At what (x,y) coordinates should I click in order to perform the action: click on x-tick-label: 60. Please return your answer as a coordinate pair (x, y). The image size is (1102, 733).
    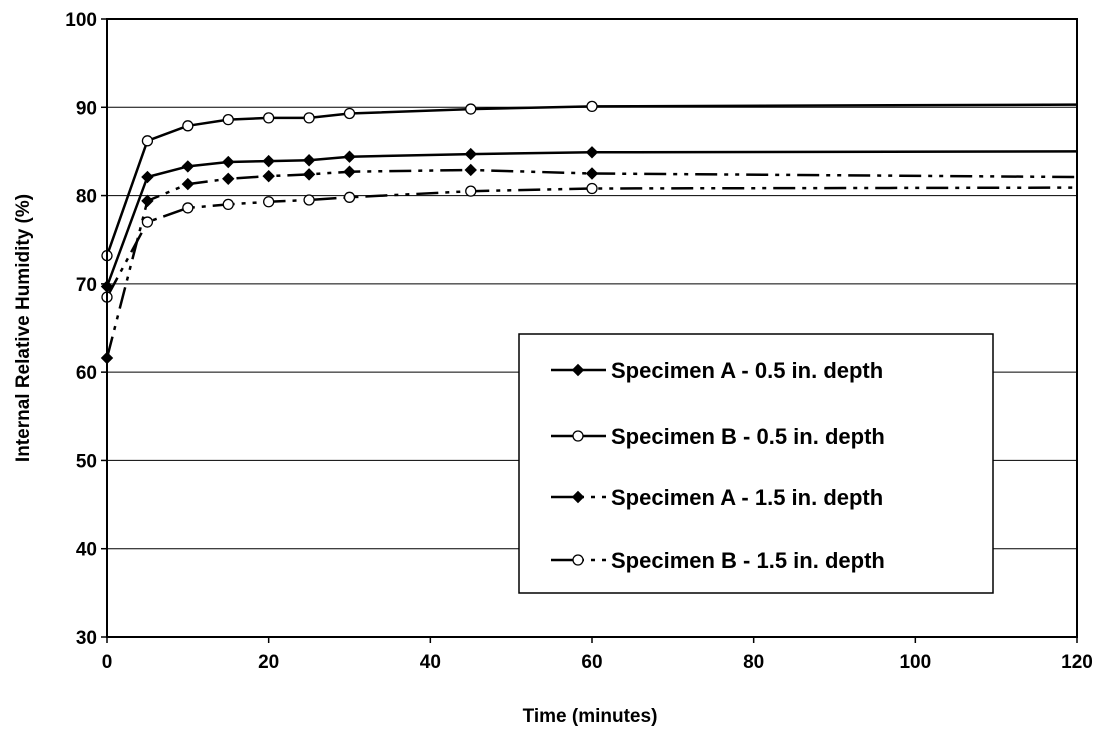
    Looking at the image, I should click on (591, 662).